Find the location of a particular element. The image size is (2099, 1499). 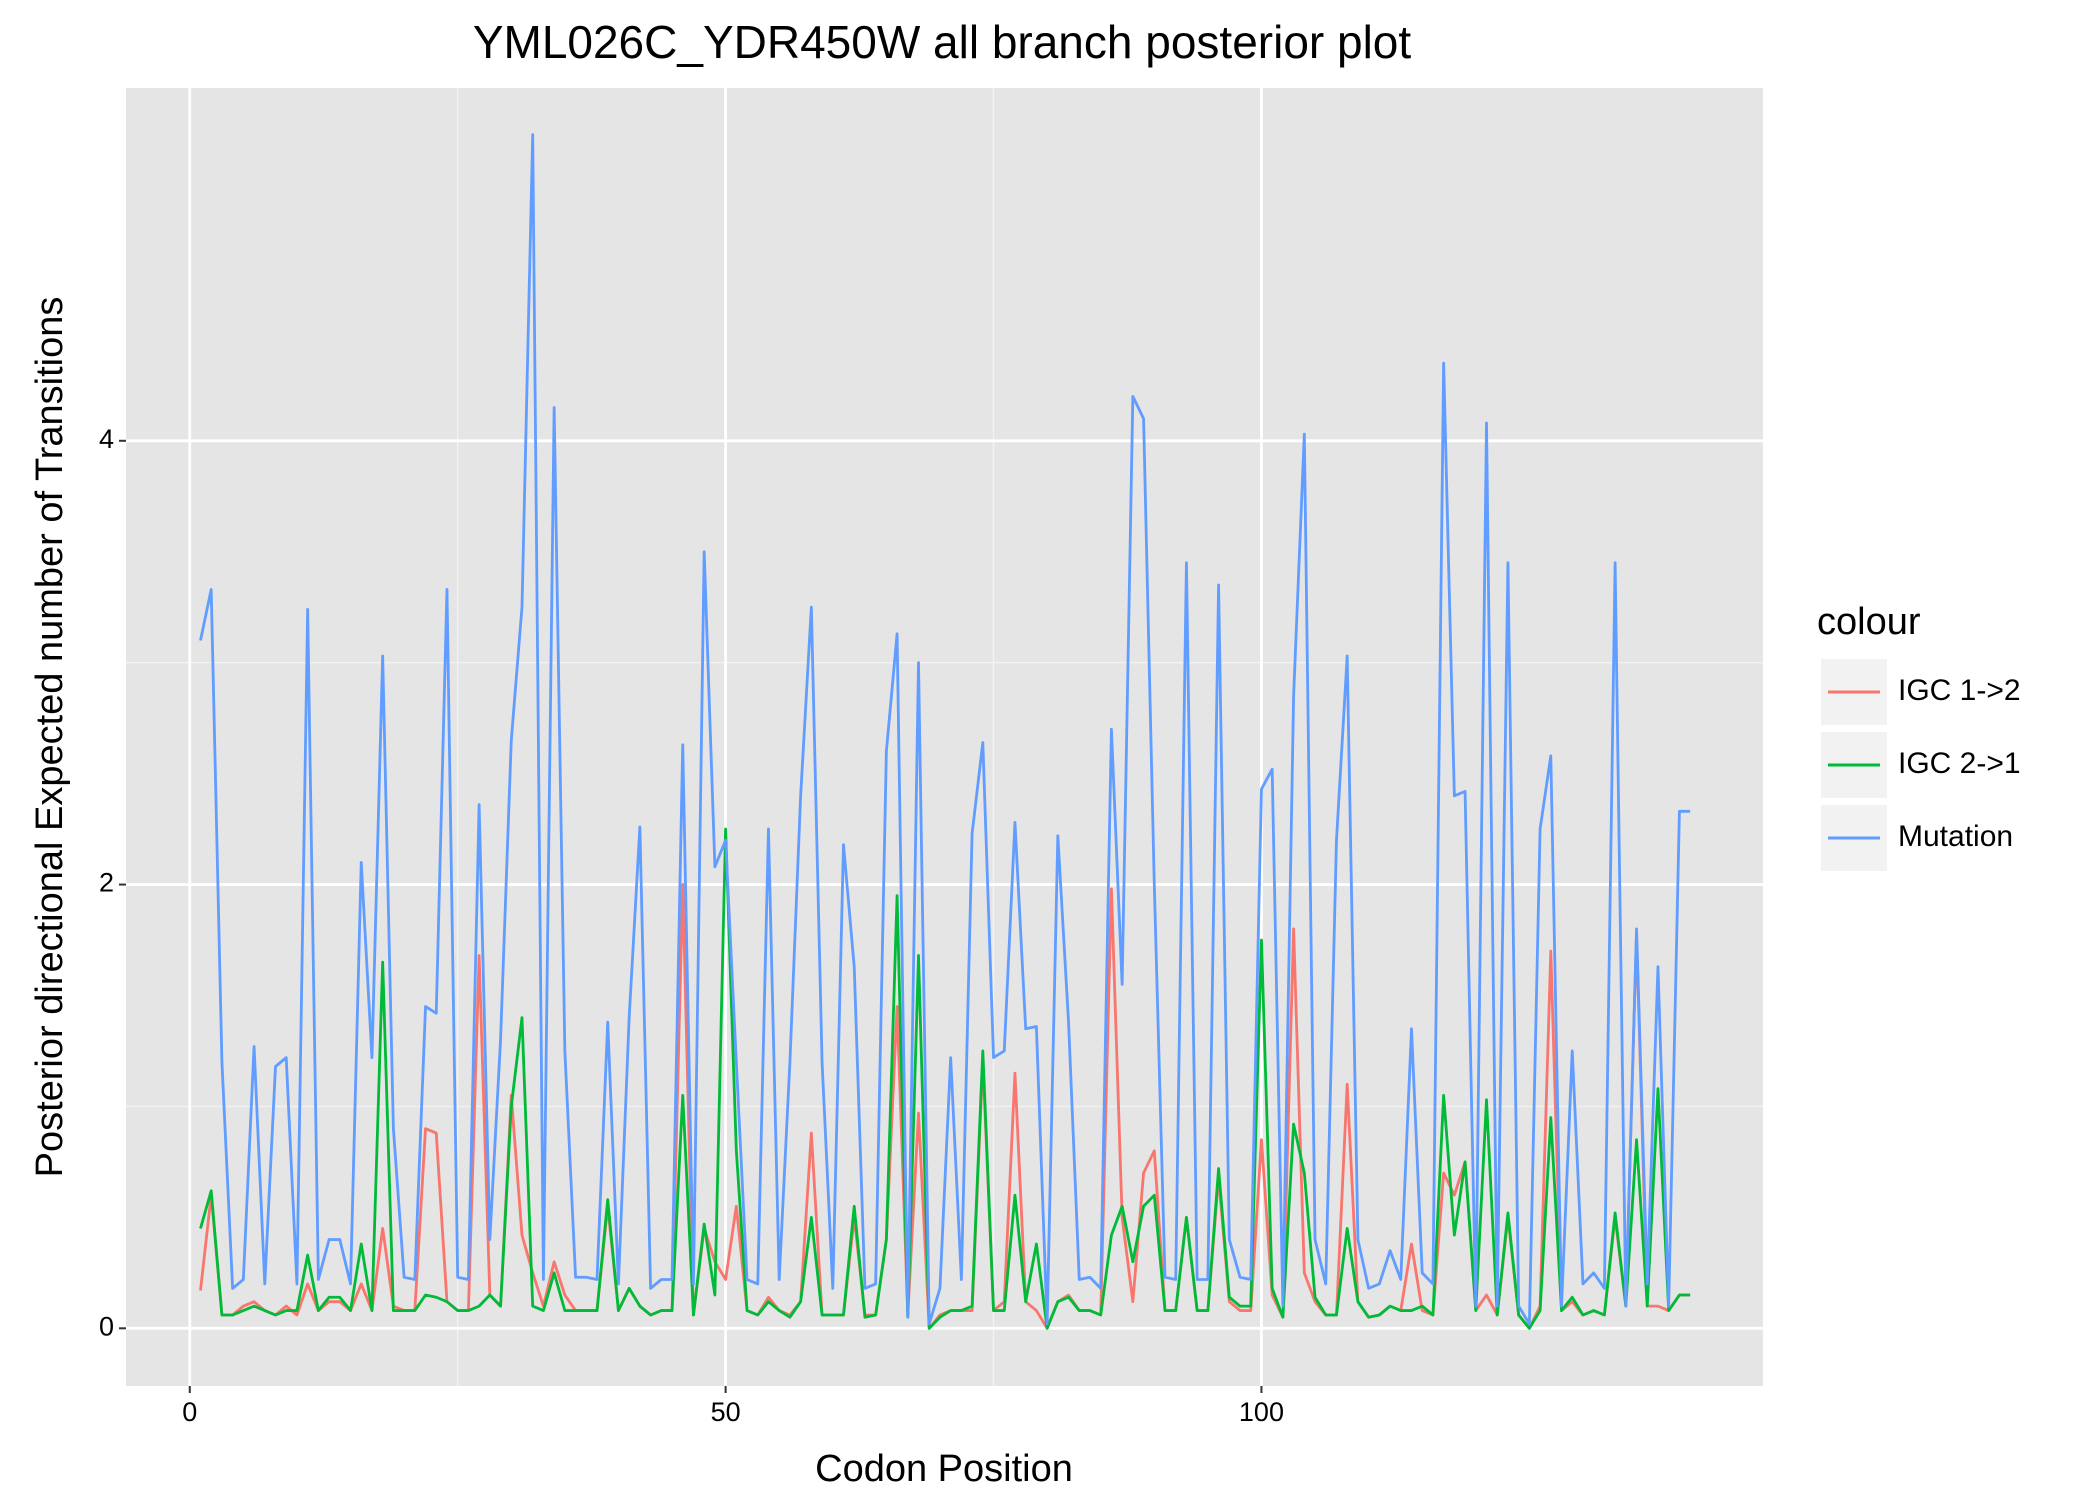

legend-title: colour is located at coordinates (1869, 622).